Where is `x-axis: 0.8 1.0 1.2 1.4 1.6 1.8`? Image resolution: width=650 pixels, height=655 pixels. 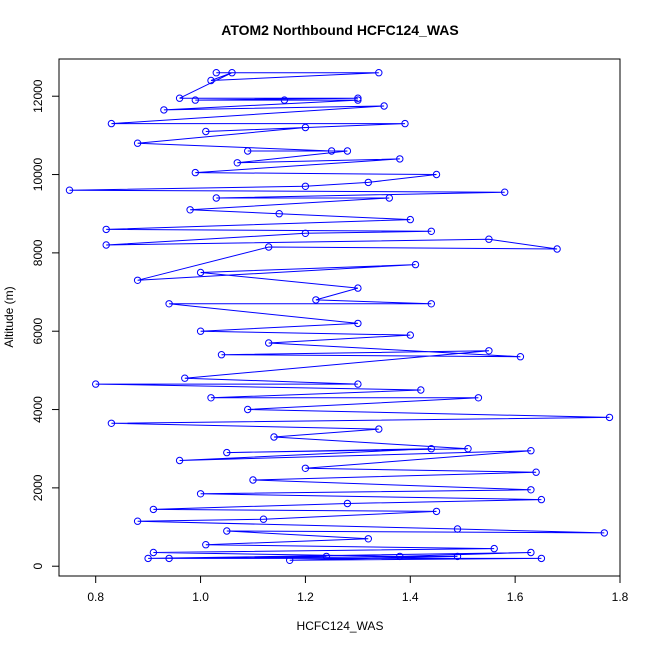
x-axis: 0.8 1.0 1.2 1.4 1.6 1.8 is located at coordinates (358, 589).